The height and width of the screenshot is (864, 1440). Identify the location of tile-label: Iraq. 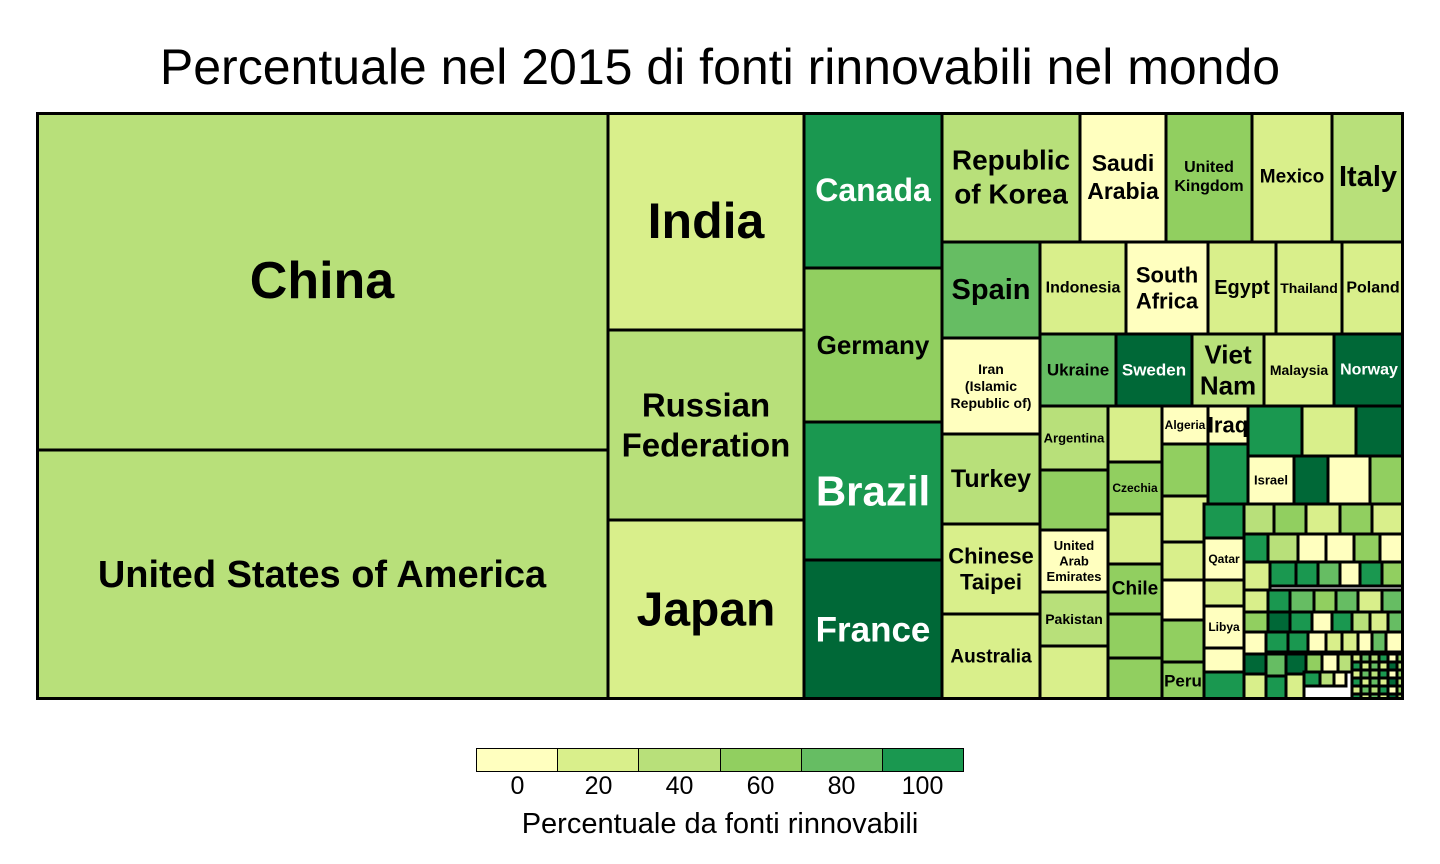
(1228, 425).